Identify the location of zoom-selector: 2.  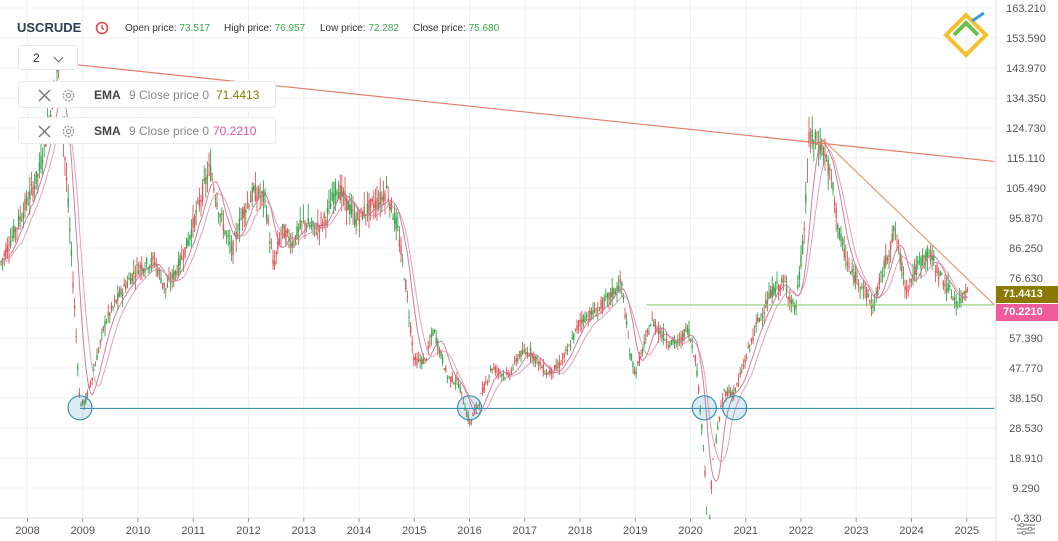
(48, 57).